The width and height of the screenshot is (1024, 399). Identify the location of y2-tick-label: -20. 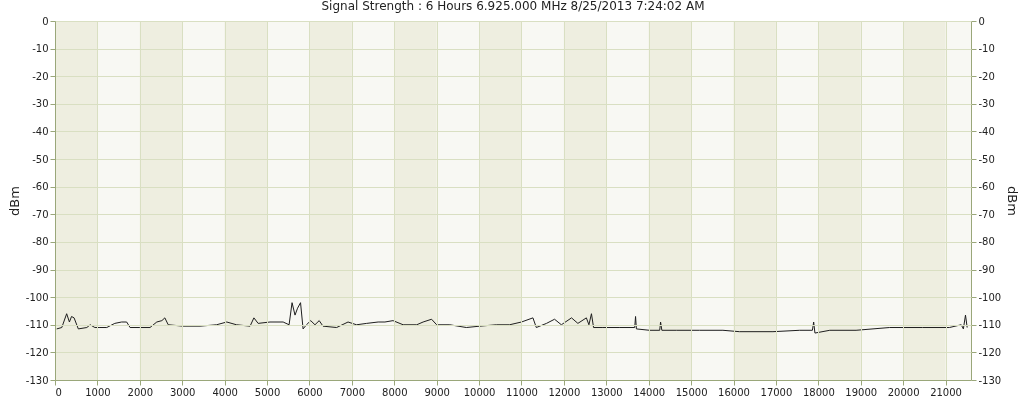
(986, 76).